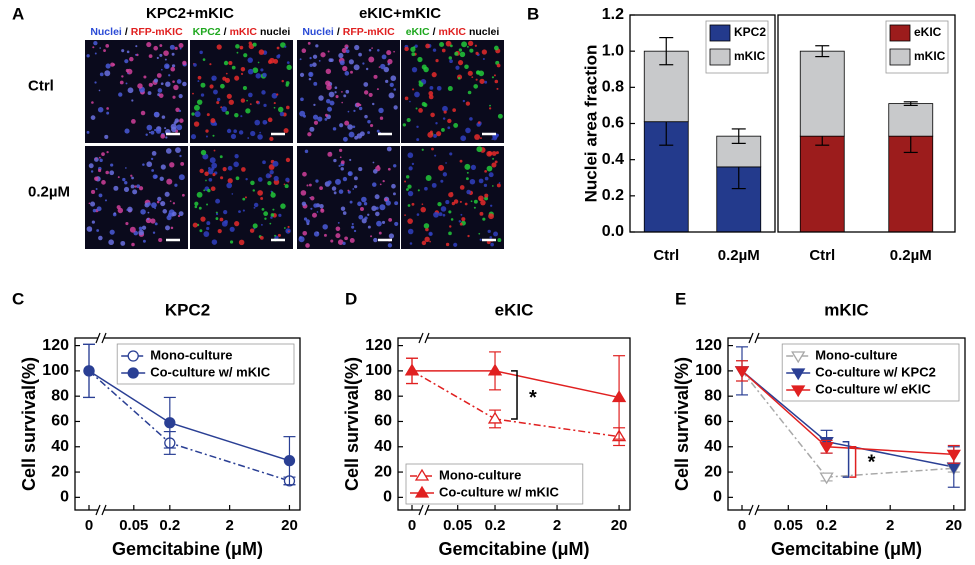 Image resolution: width=975 pixels, height=565 pixels. What do you see at coordinates (798, 374) in the screenshot?
I see `legend-marker` at bounding box center [798, 374].